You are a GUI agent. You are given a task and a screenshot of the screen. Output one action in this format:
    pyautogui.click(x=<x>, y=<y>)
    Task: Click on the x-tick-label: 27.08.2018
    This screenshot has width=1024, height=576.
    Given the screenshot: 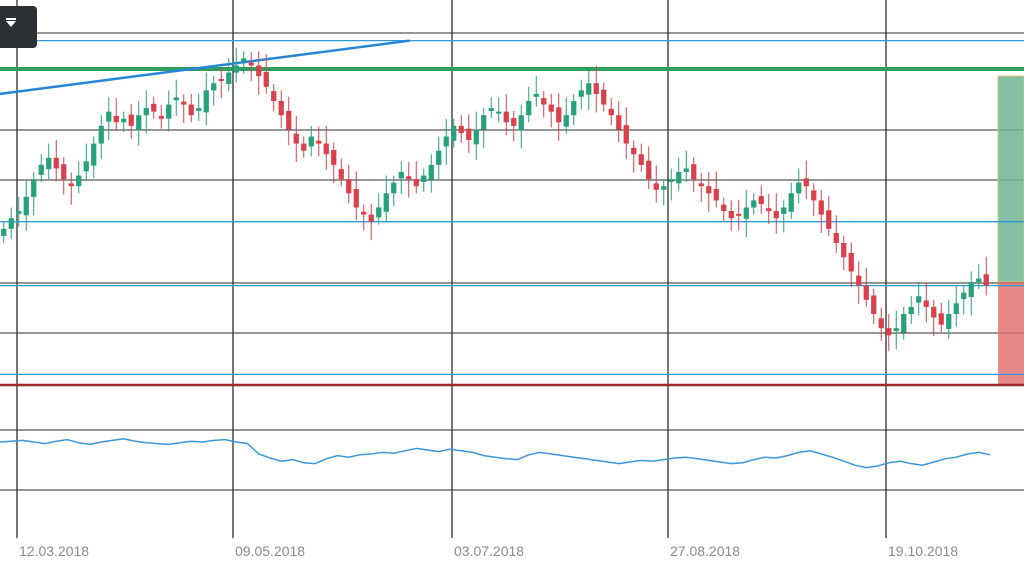 What is the action you would take?
    pyautogui.click(x=705, y=551)
    